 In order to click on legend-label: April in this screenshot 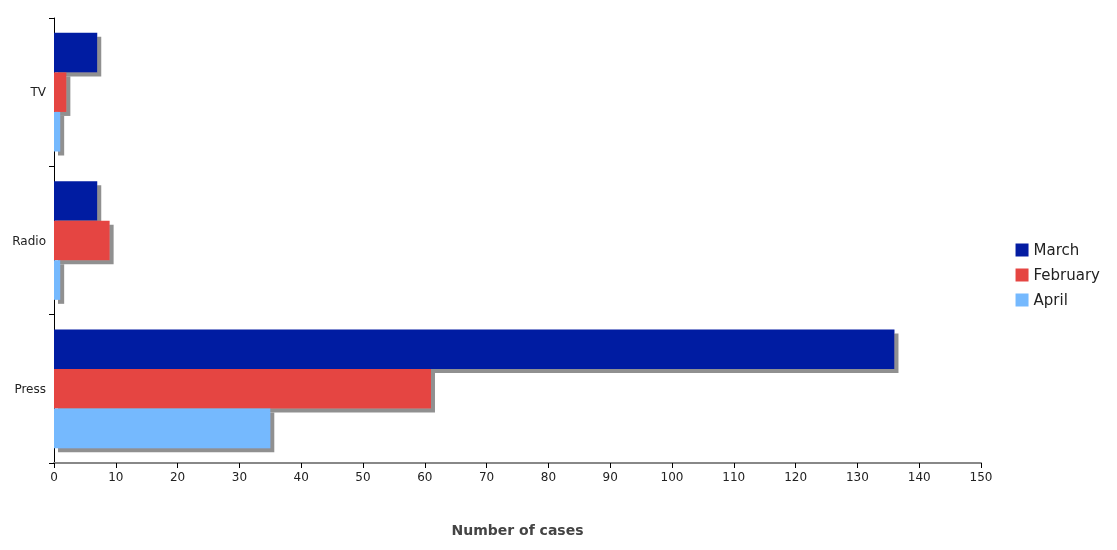, I will do `click(1050, 300)`.